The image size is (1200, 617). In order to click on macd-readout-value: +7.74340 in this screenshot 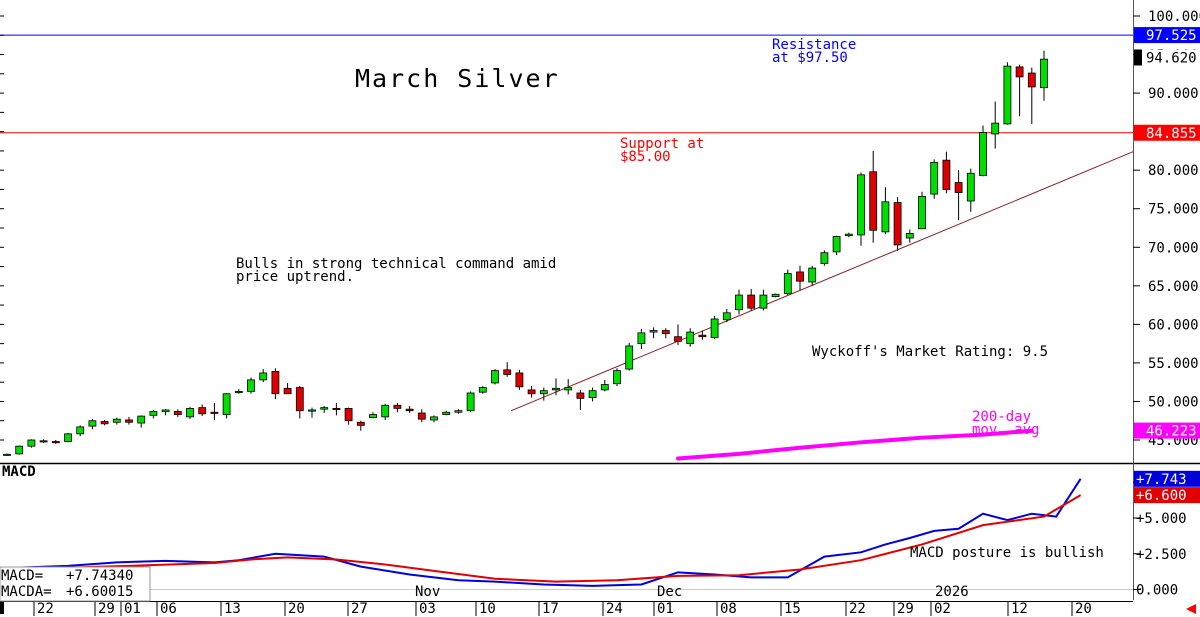, I will do `click(99, 576)`.